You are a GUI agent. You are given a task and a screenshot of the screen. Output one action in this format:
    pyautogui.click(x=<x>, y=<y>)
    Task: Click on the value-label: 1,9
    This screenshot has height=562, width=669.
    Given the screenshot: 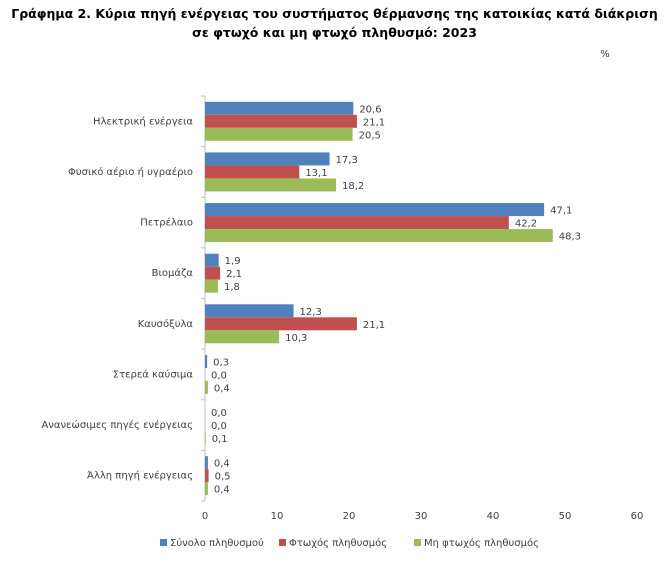 What is the action you would take?
    pyautogui.click(x=233, y=261)
    